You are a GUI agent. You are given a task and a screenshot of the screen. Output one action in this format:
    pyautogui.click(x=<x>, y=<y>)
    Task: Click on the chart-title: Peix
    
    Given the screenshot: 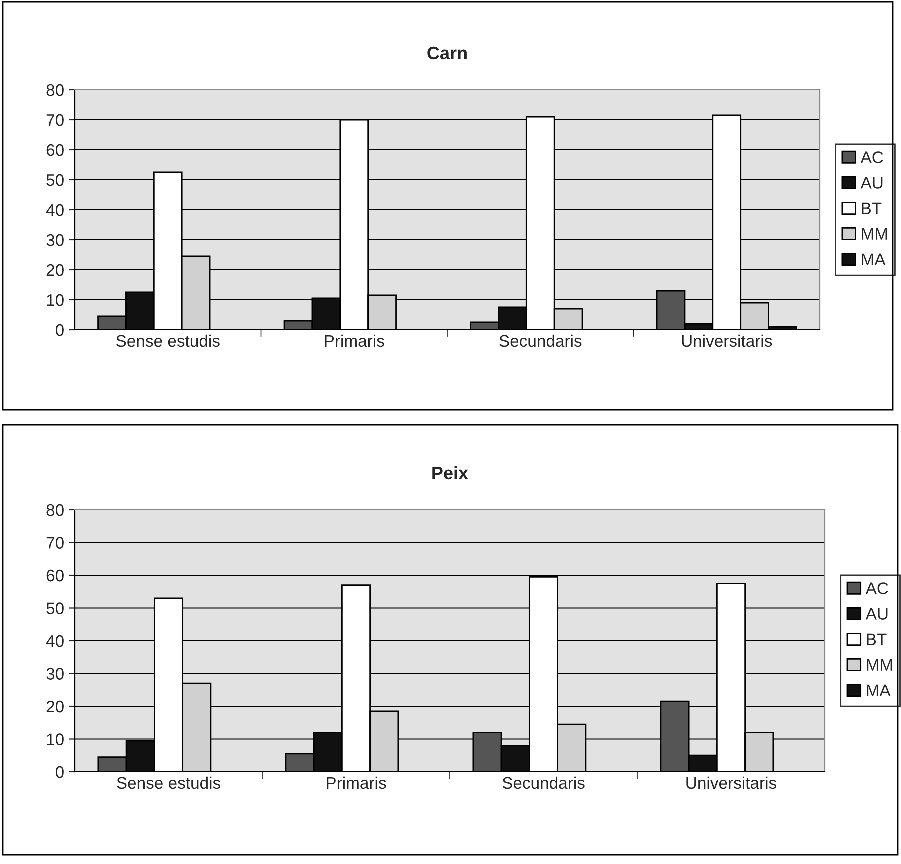 What is the action you would take?
    pyautogui.click(x=450, y=473)
    